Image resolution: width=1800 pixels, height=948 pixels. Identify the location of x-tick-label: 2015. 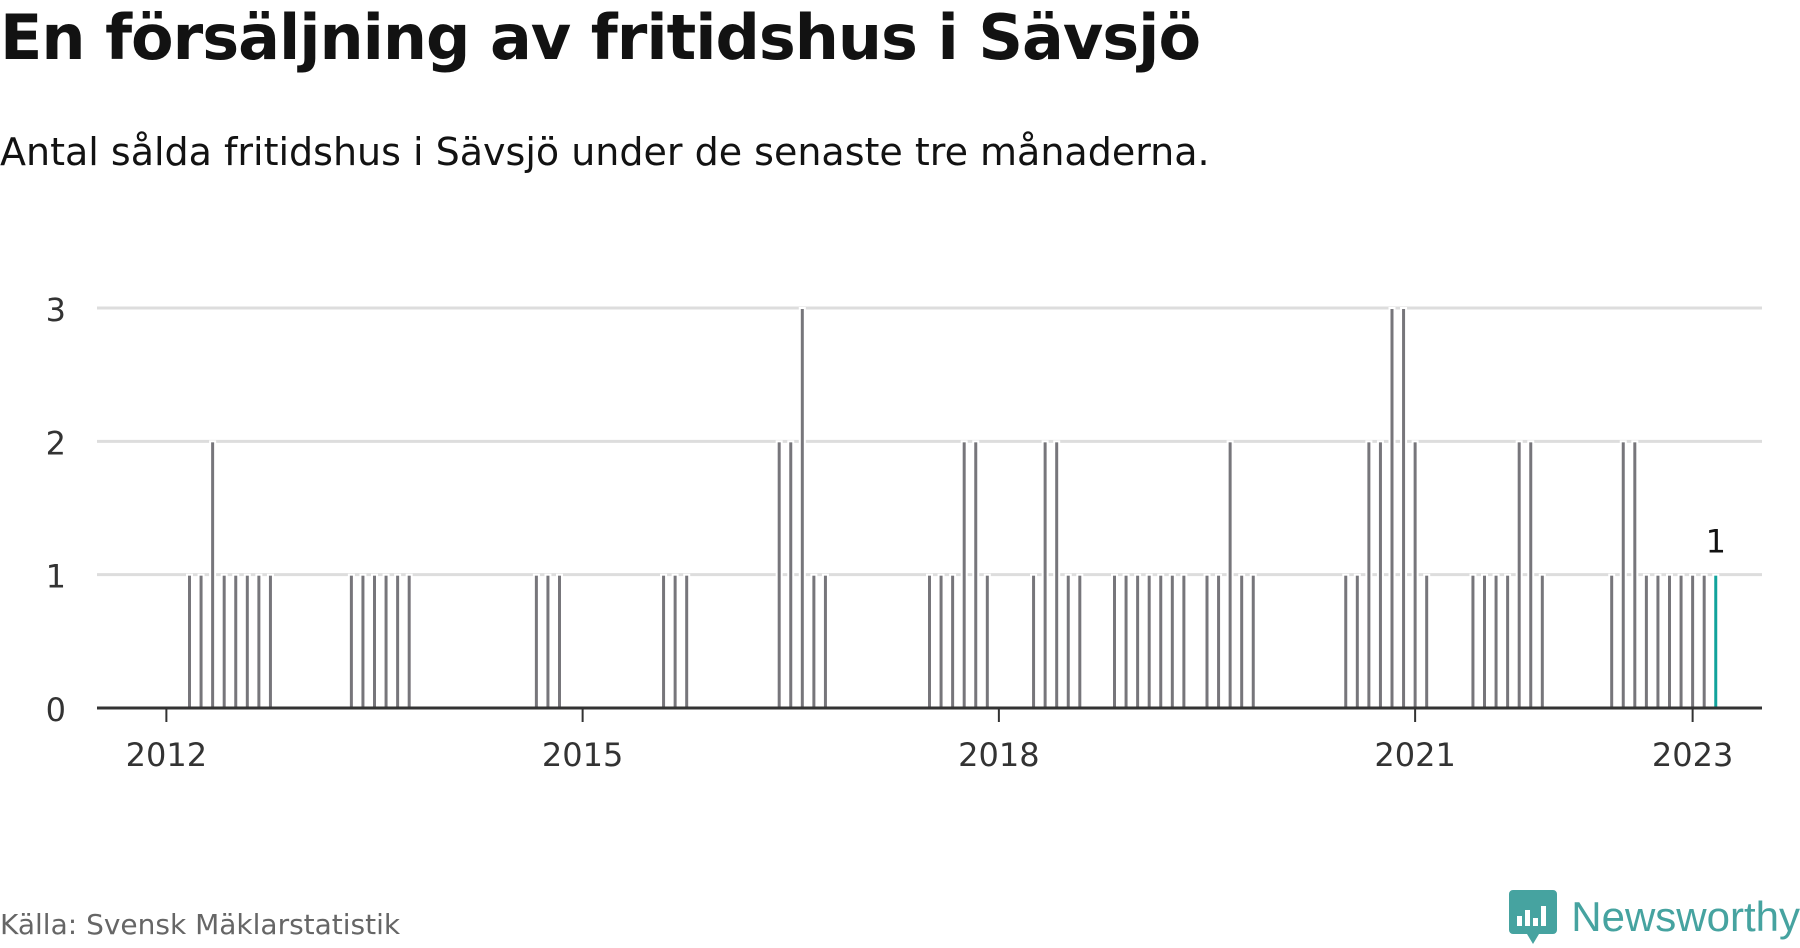
(582, 755).